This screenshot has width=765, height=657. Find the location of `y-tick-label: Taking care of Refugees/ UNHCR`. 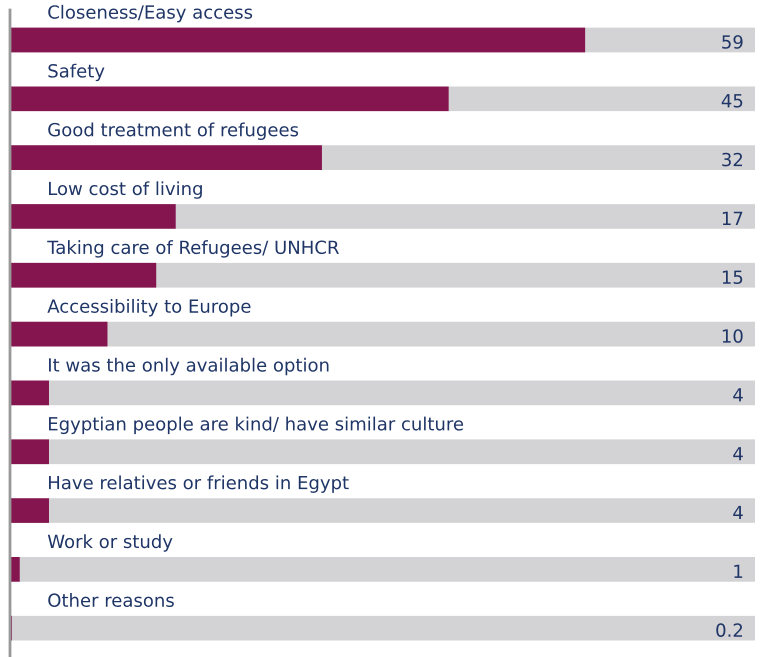

y-tick-label: Taking care of Refugees/ UNHCR is located at coordinates (193, 249).